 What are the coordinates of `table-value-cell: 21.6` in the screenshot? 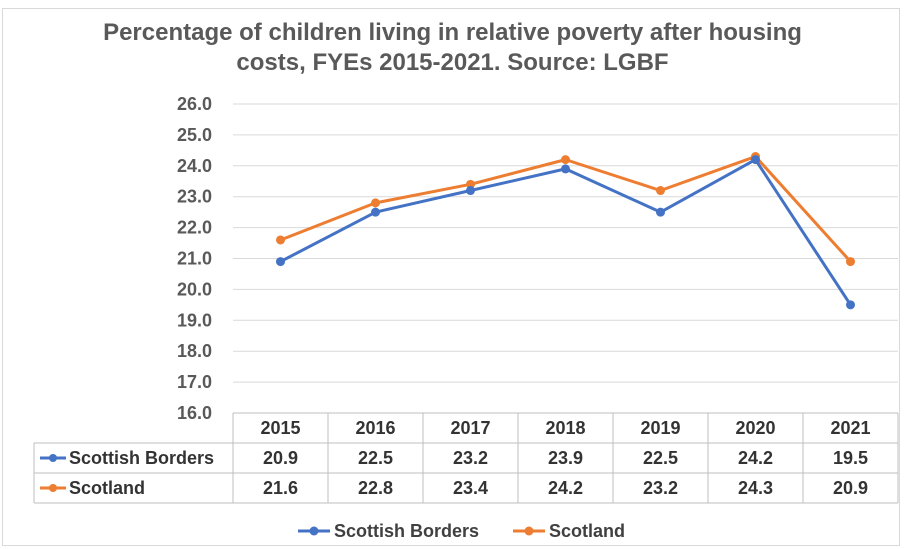 It's located at (280, 488).